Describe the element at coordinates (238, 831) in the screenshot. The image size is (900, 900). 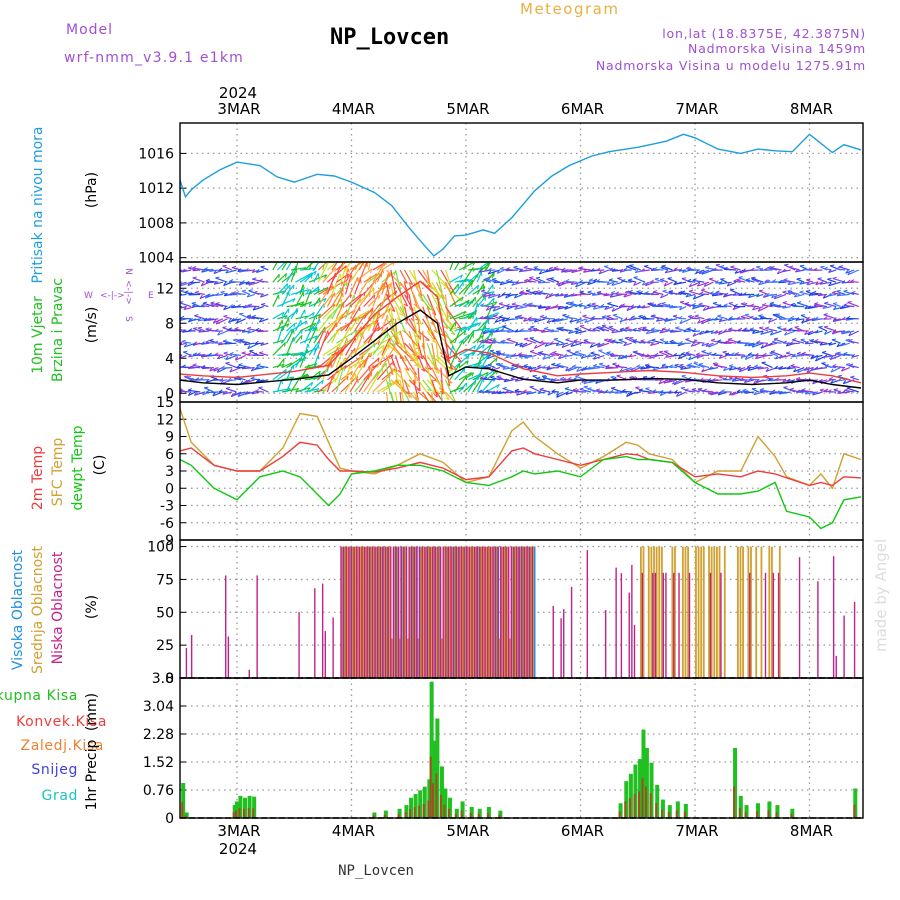
I see `day-label-bottom: 3MAR` at that location.